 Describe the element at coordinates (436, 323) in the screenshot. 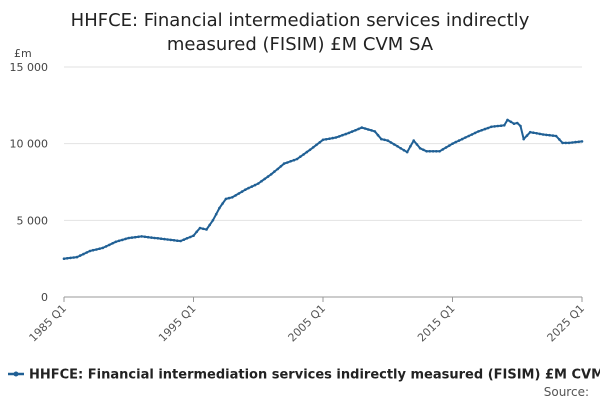

I see `x-tick-label-3: 2015 Q1` at that location.